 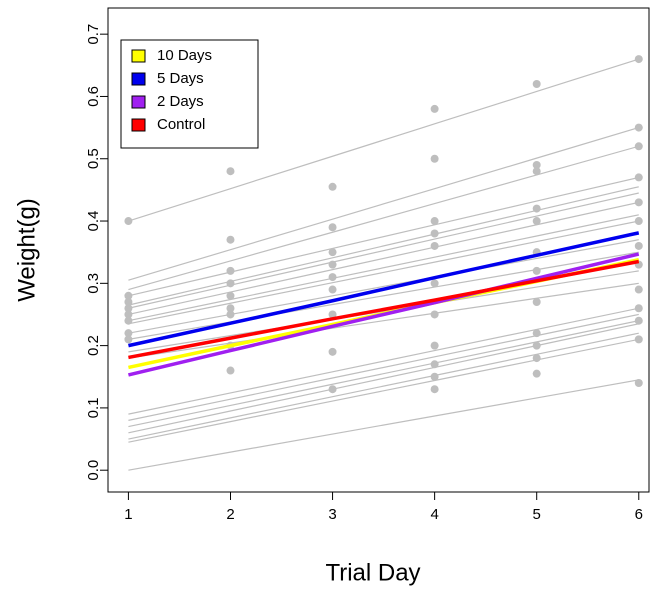 What do you see at coordinates (434, 514) in the screenshot?
I see `x-tick-label: 4` at bounding box center [434, 514].